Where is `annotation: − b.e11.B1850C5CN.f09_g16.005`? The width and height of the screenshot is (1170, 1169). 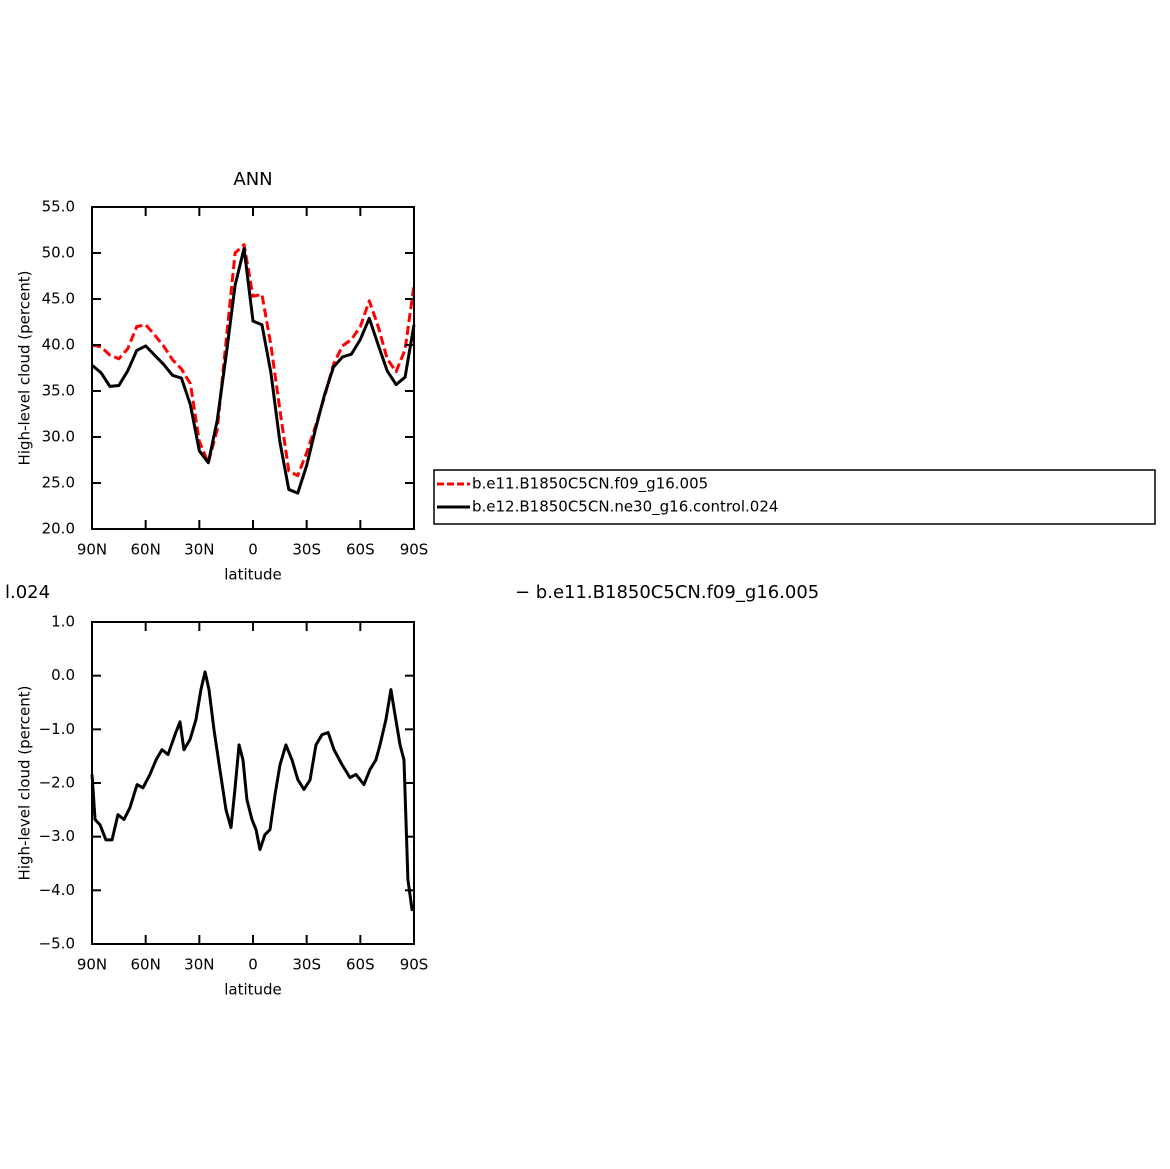
annotation: − b.e11.B1850C5CN.f09_g16.005 is located at coordinates (667, 592).